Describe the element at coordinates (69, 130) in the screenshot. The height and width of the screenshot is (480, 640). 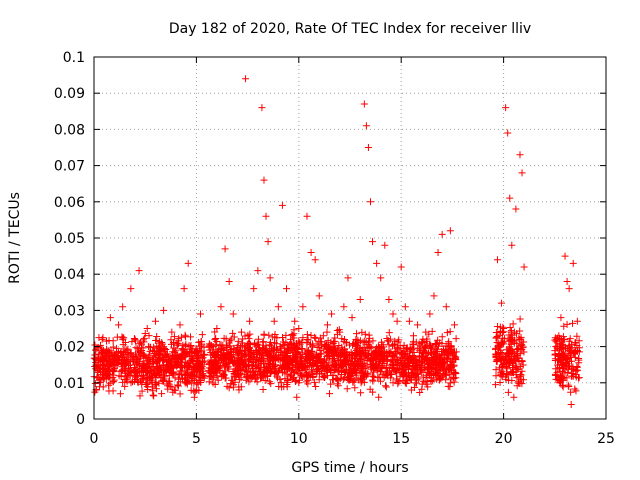
I see `y-tick-label: 0.08` at that location.